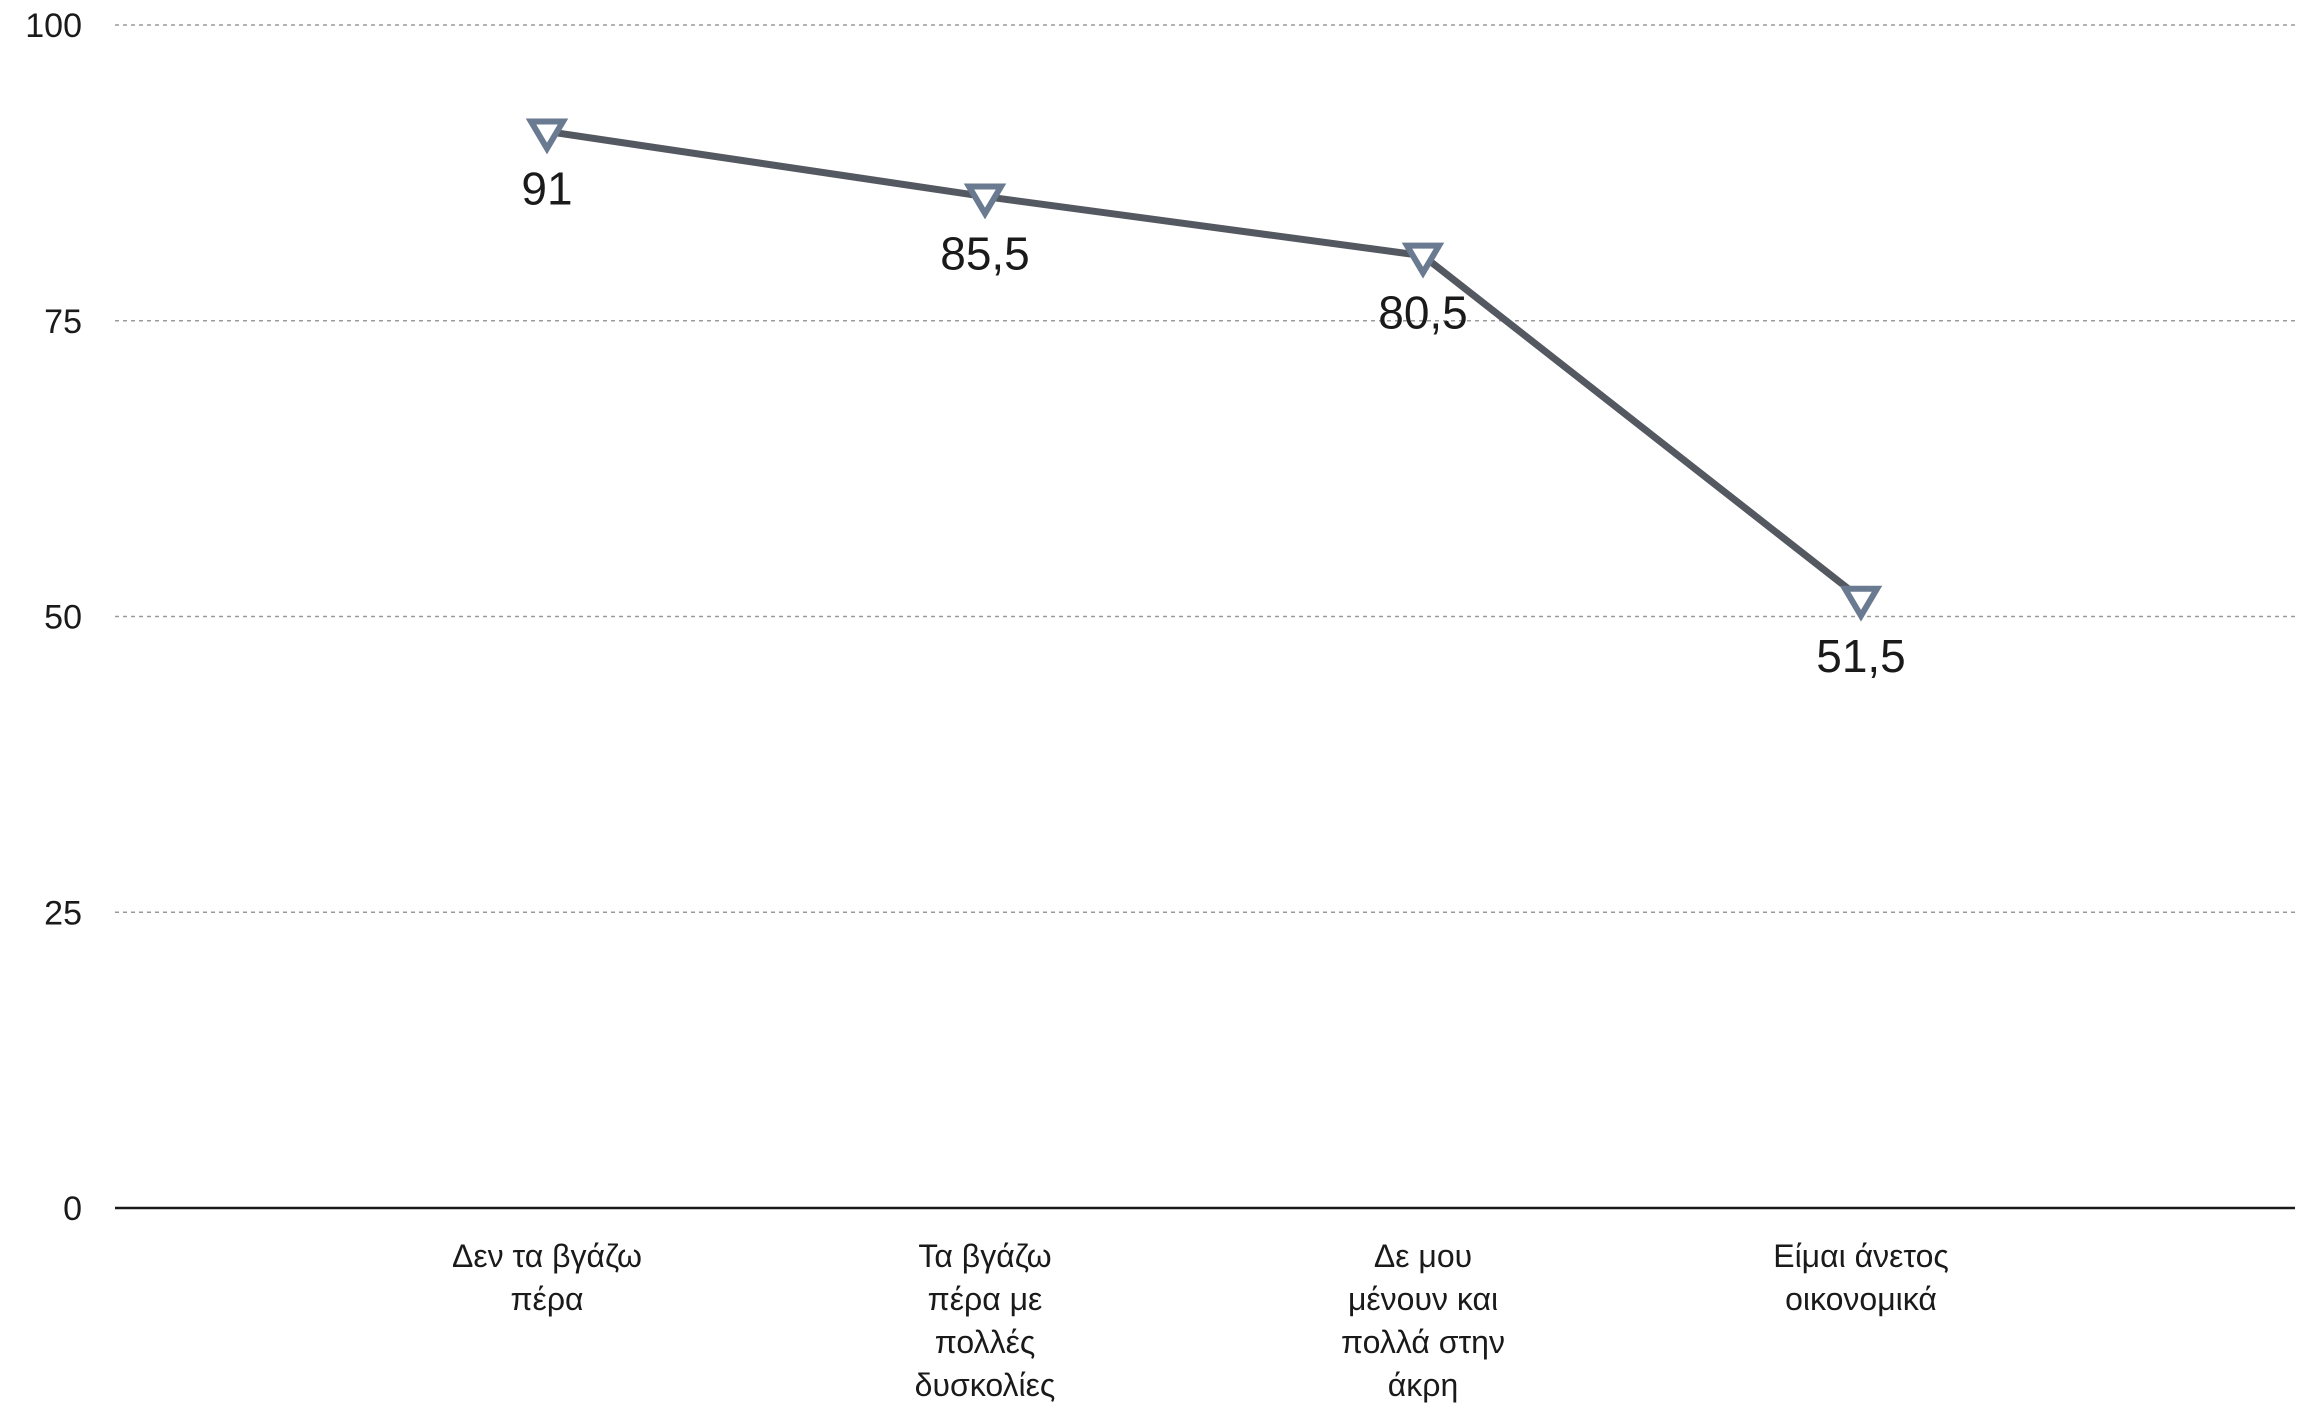 This screenshot has height=1409, width=2303. Describe the element at coordinates (985, 1299) in the screenshot. I see `x-tick-label-line: πέρα με` at that location.